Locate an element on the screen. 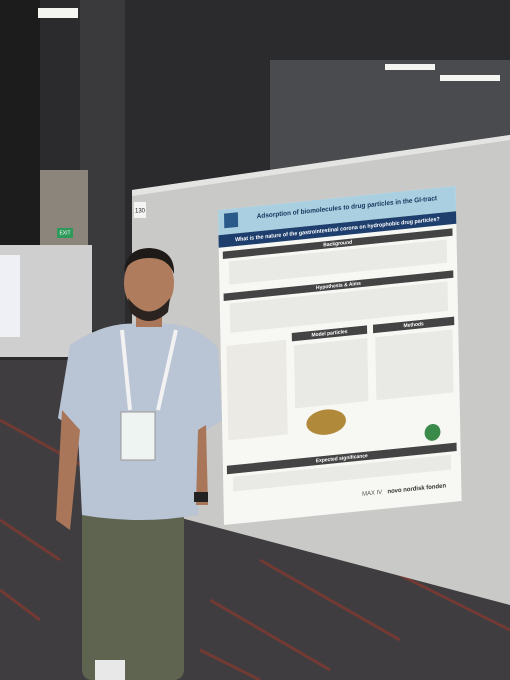 The width and height of the screenshot is (510, 680). qr-code is located at coordinates (231, 220).